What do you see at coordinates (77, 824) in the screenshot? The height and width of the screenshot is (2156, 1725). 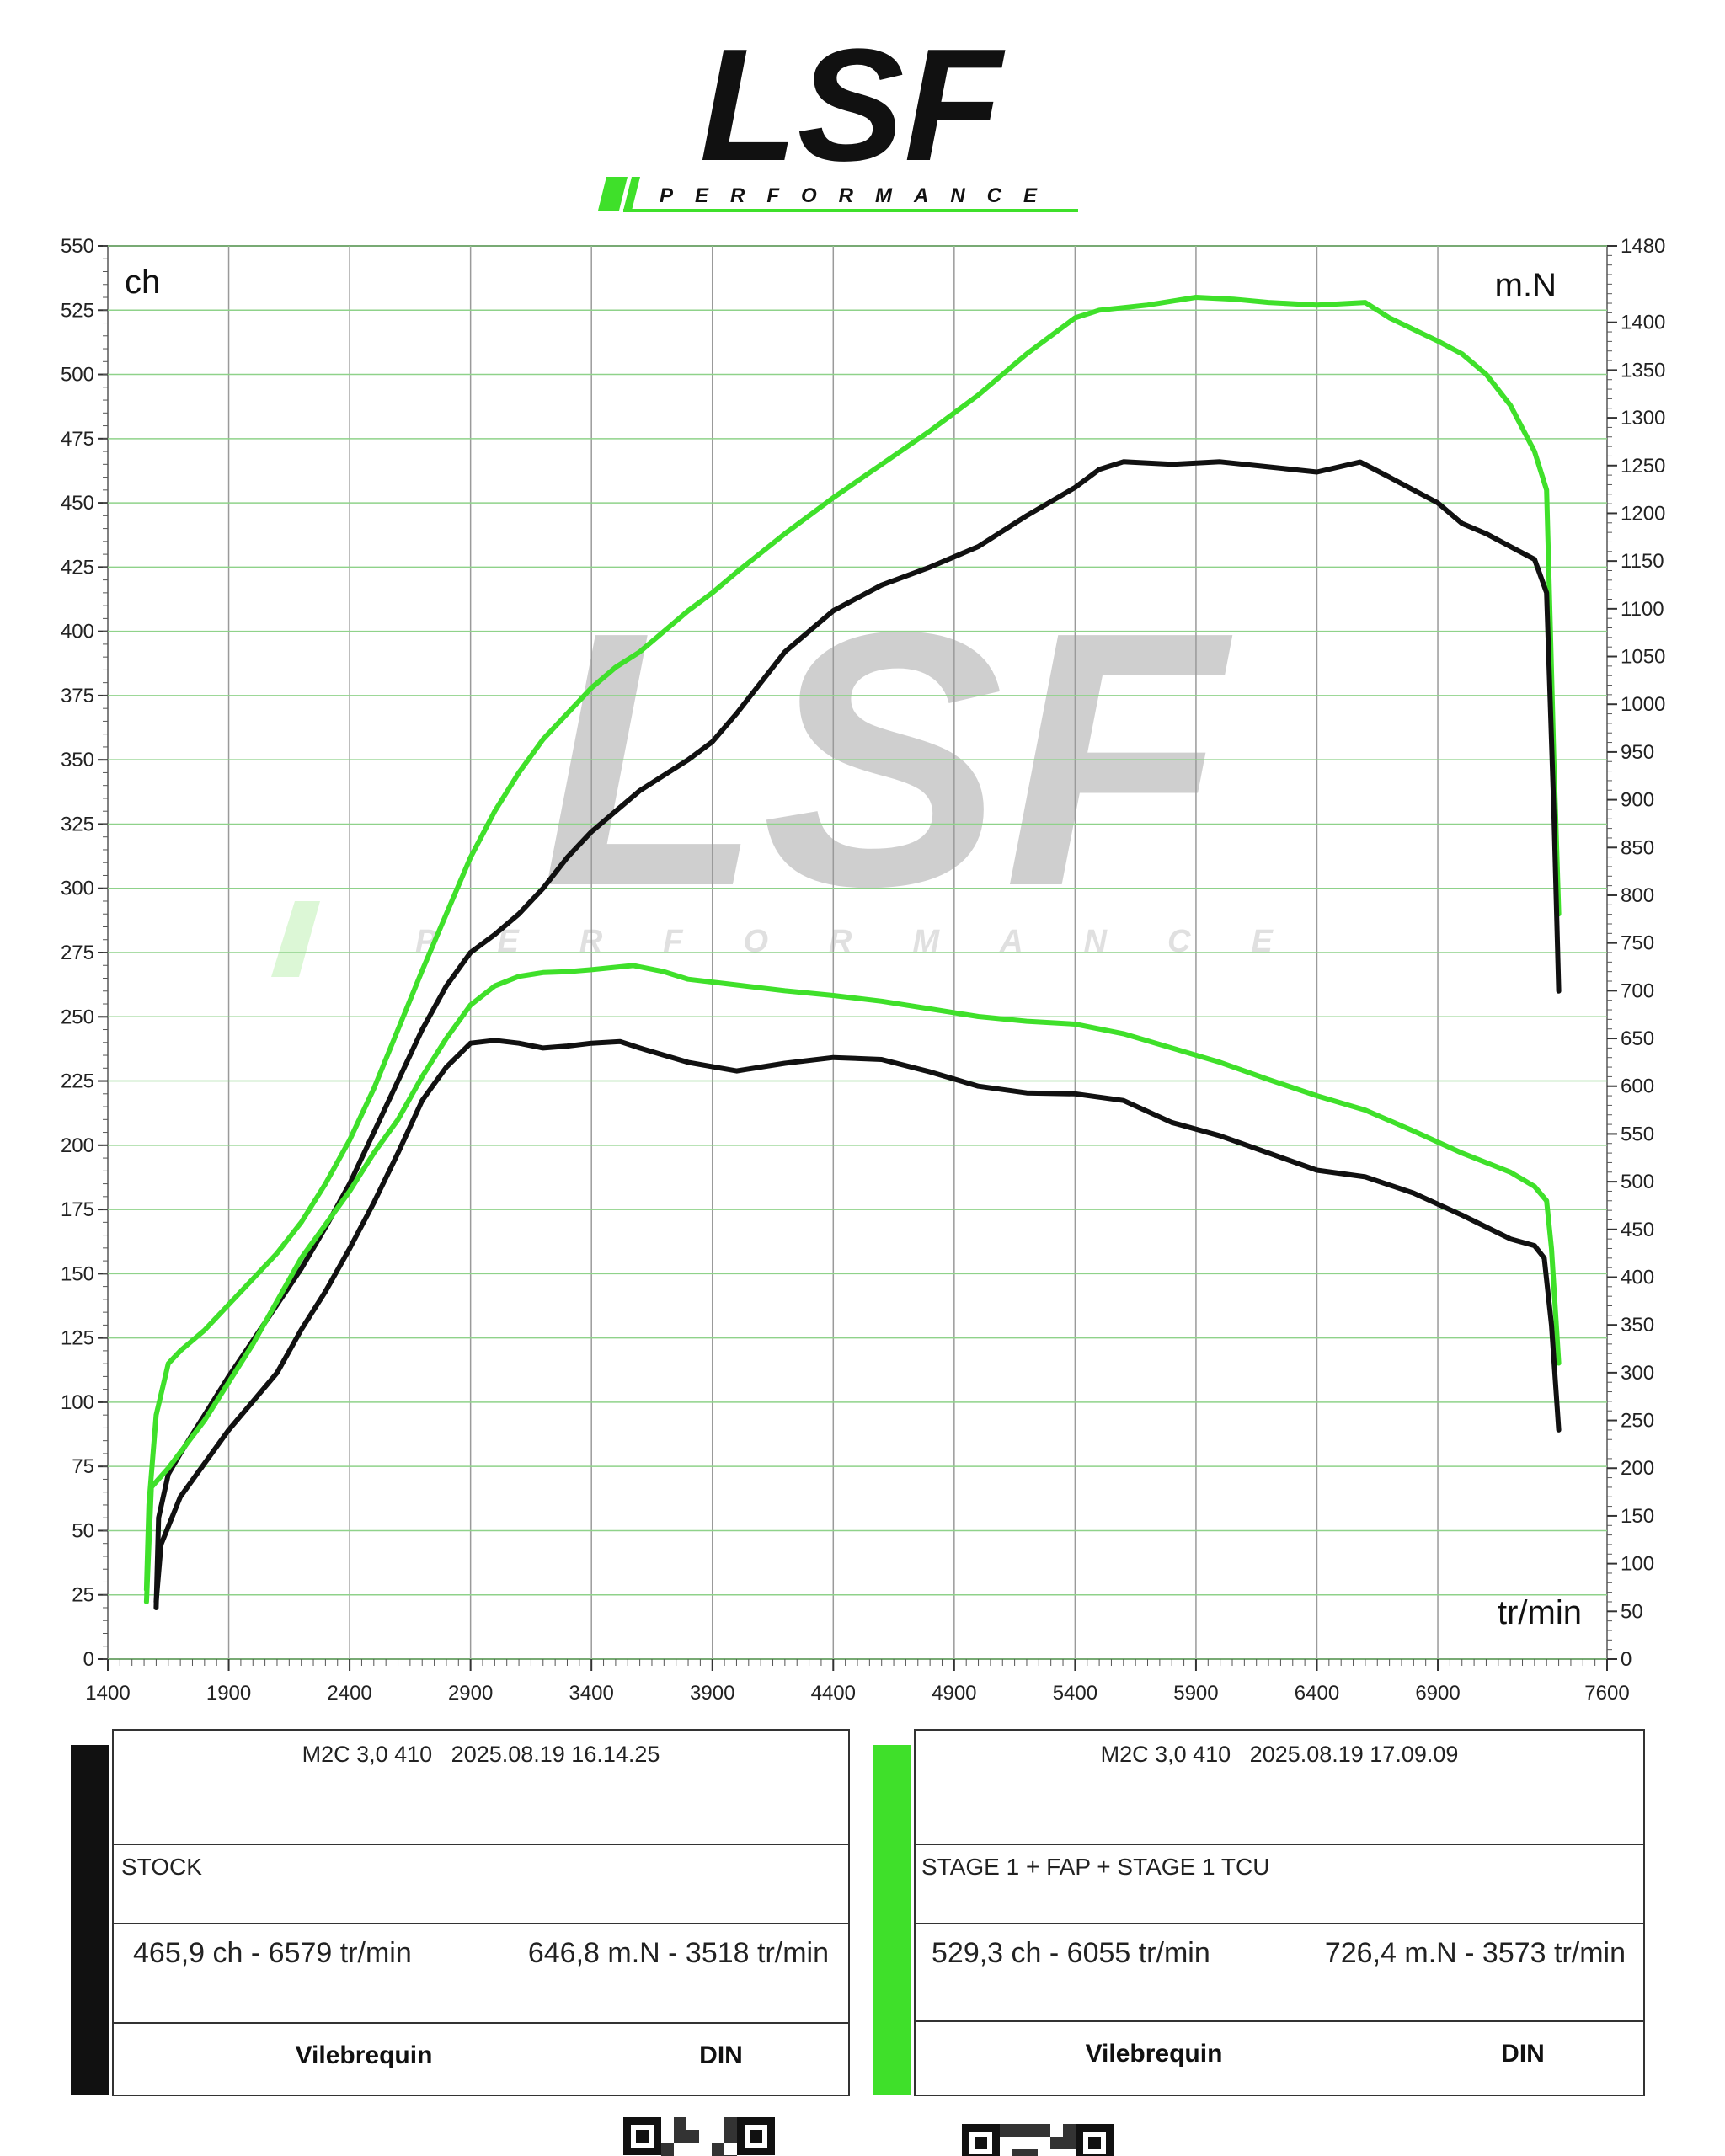 I see `y-left-tick-label: 325` at bounding box center [77, 824].